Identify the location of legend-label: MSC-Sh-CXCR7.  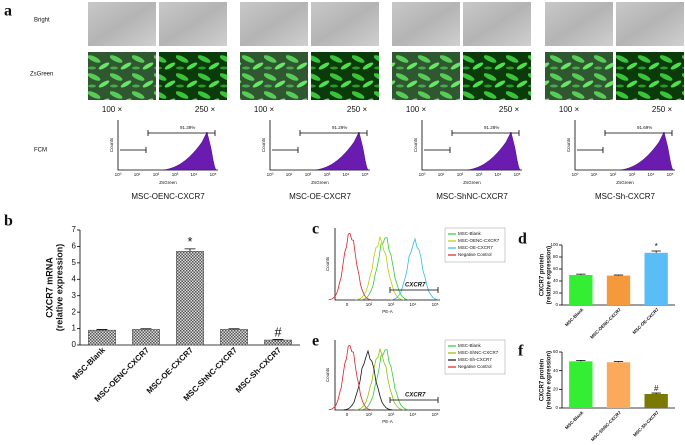
(475, 359).